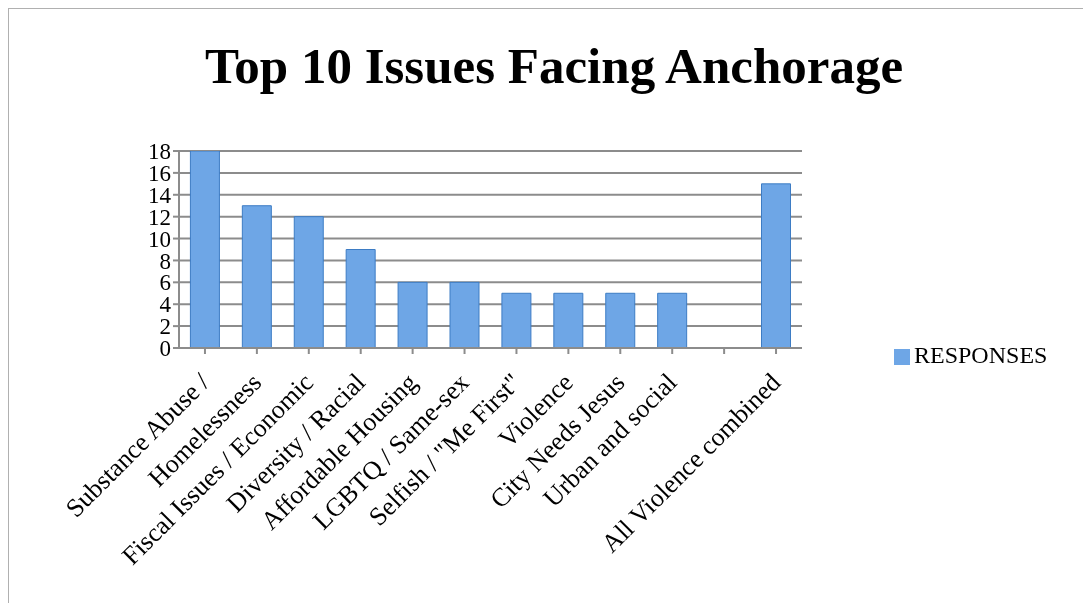 This screenshot has height=603, width=1083. Describe the element at coordinates (554, 66) in the screenshot. I see `chart-title: Top 10 Issues Facing Anchorage` at that location.